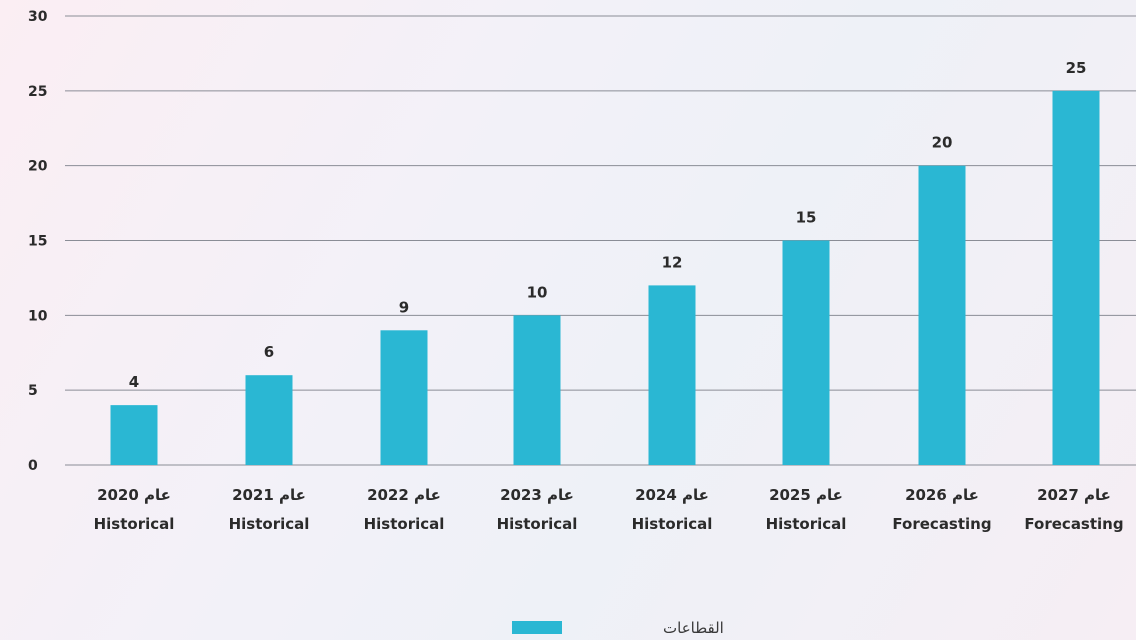 Image resolution: width=1136 pixels, height=640 pixels. What do you see at coordinates (38, 316) in the screenshot?
I see `y-tick-label: 10` at bounding box center [38, 316].